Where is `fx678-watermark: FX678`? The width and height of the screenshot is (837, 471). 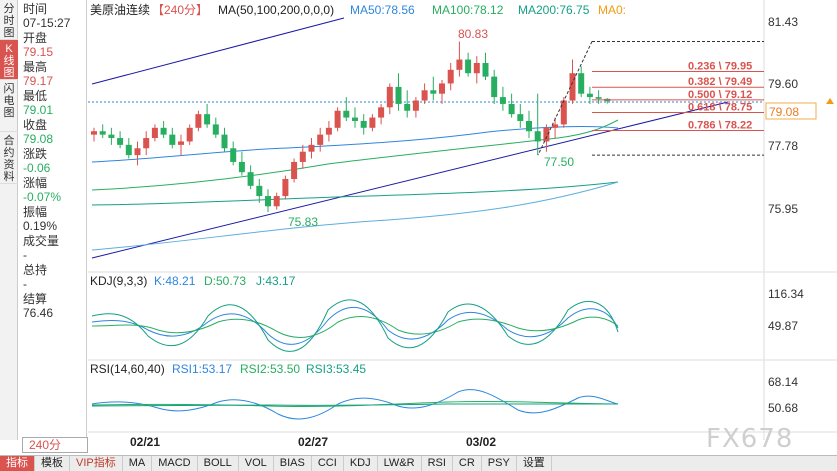
fx678-watermark: FX678 is located at coordinates (750, 439).